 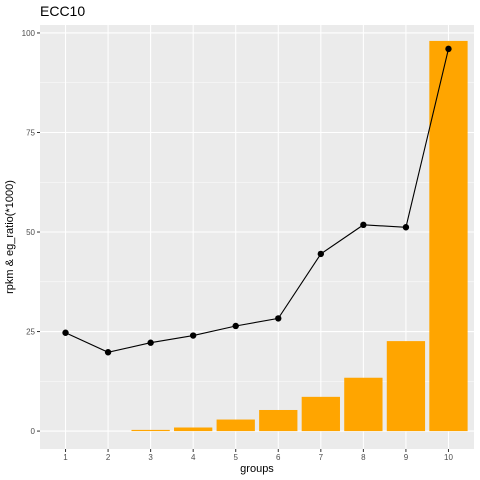 What do you see at coordinates (448, 457) in the screenshot?
I see `x-tick-label: 10` at bounding box center [448, 457].